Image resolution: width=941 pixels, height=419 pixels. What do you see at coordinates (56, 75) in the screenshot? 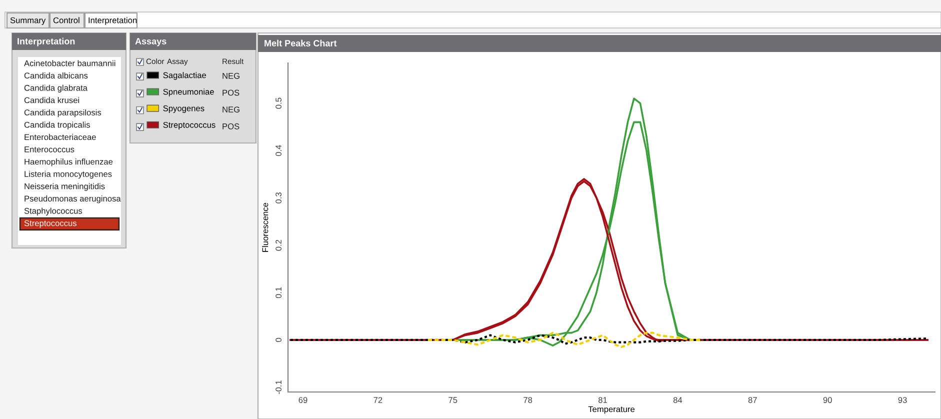
I see `text: Candida albicans` at bounding box center [56, 75].